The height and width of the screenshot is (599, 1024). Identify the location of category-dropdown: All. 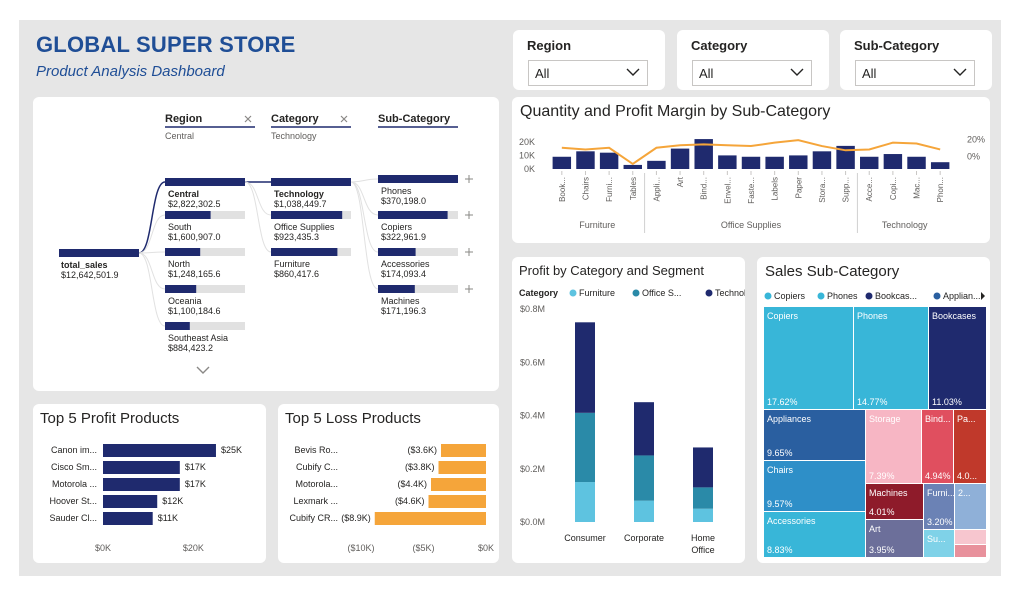
(752, 73).